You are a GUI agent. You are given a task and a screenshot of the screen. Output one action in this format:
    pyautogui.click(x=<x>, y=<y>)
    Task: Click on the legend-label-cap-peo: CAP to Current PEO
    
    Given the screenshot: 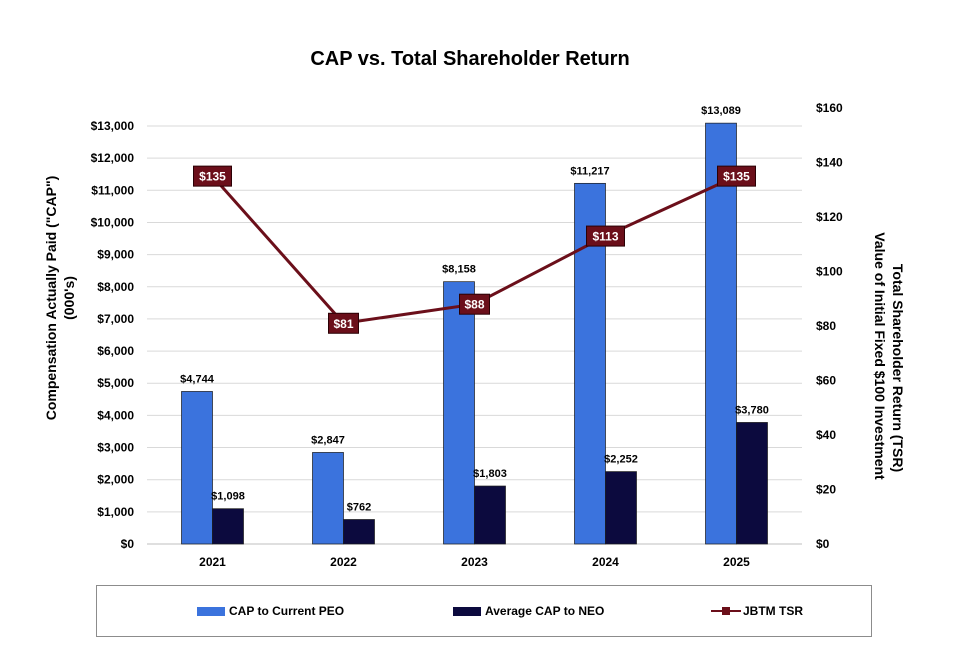 What is the action you would take?
    pyautogui.click(x=287, y=611)
    